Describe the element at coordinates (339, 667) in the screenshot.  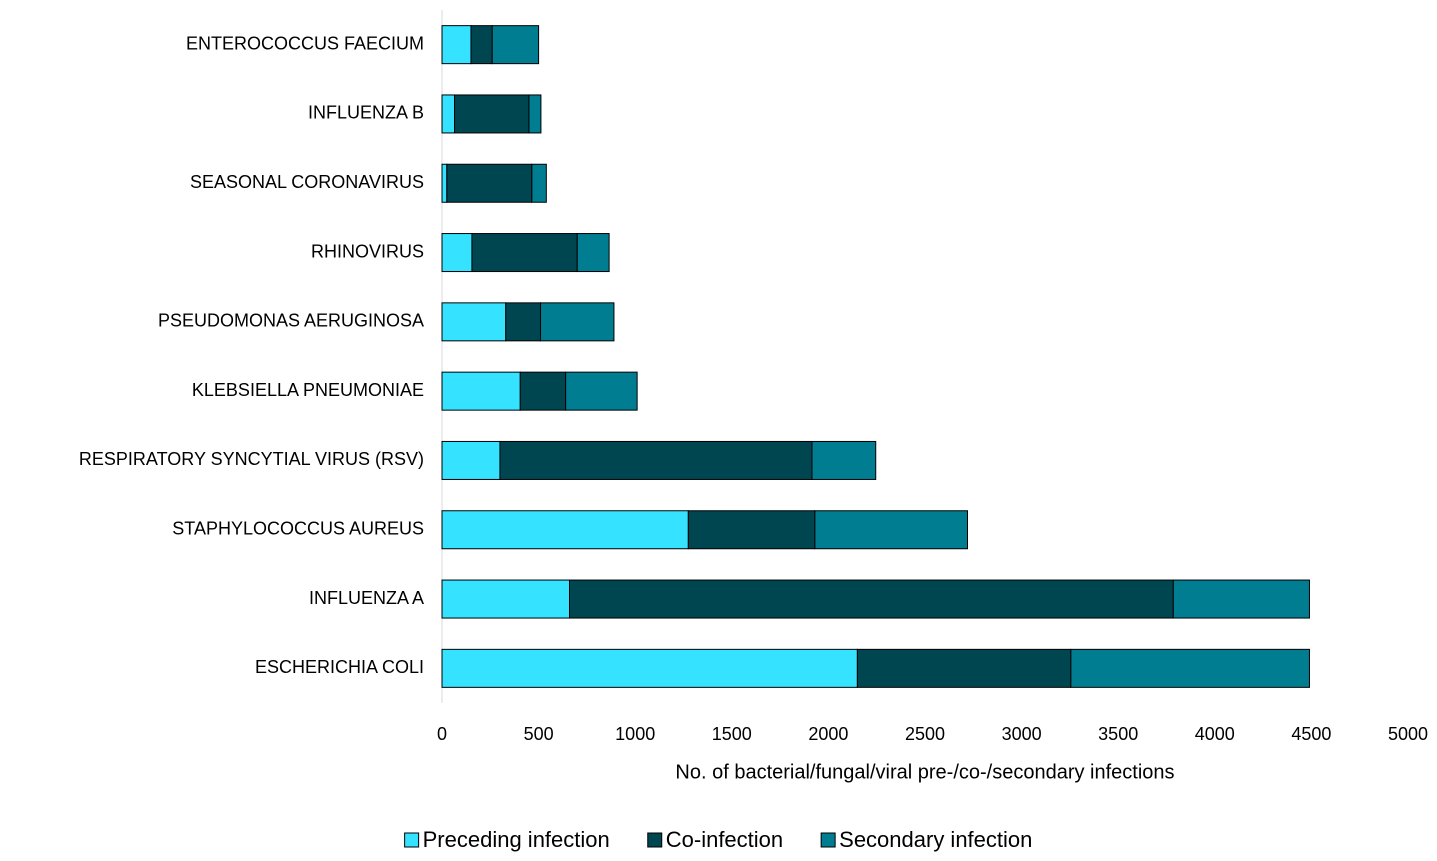
I see `y-tick-label: ESCHERICHIA COLI` at that location.